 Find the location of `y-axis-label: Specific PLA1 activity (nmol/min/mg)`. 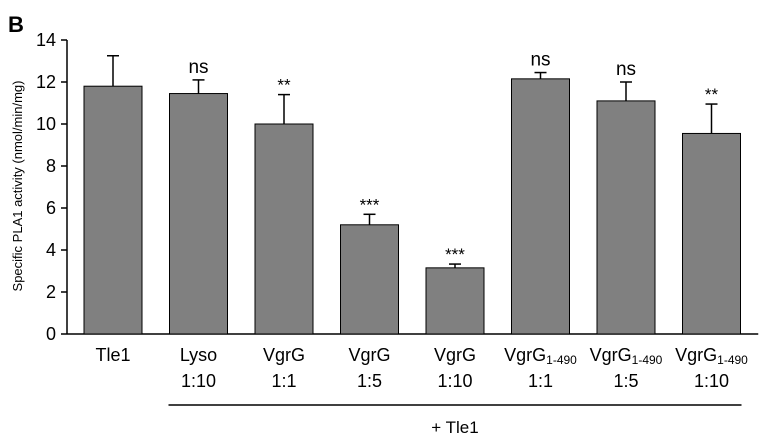

y-axis-label: Specific PLA1 activity (nmol/min/mg) is located at coordinates (17, 186).